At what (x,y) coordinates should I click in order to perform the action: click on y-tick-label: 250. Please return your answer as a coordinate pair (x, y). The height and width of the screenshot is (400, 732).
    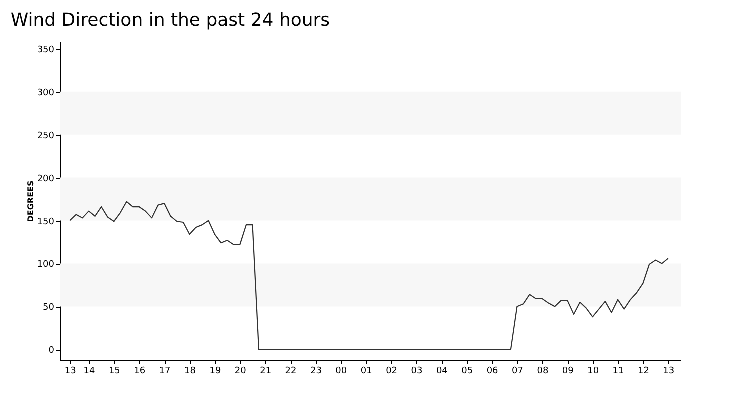
    Looking at the image, I should click on (46, 136).